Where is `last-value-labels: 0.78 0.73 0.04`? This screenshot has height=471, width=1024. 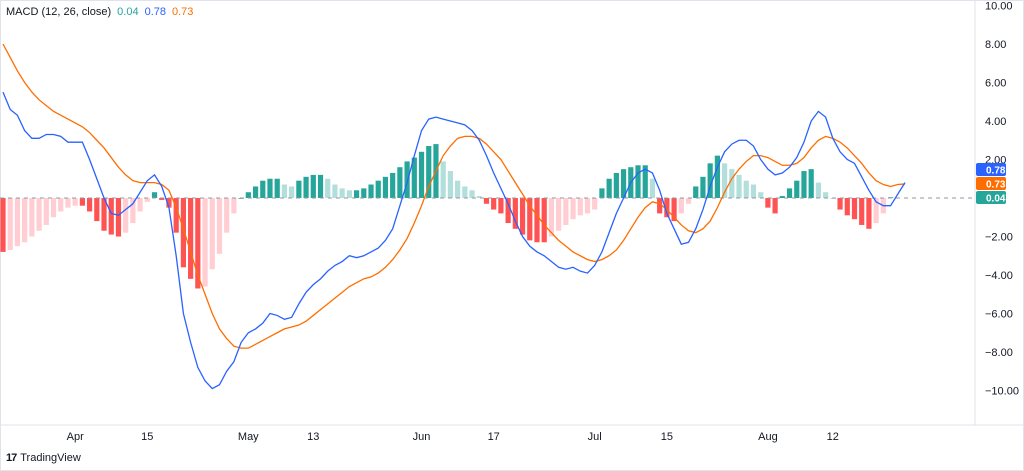
last-value-labels: 0.78 0.73 0.04 is located at coordinates (991, 184).